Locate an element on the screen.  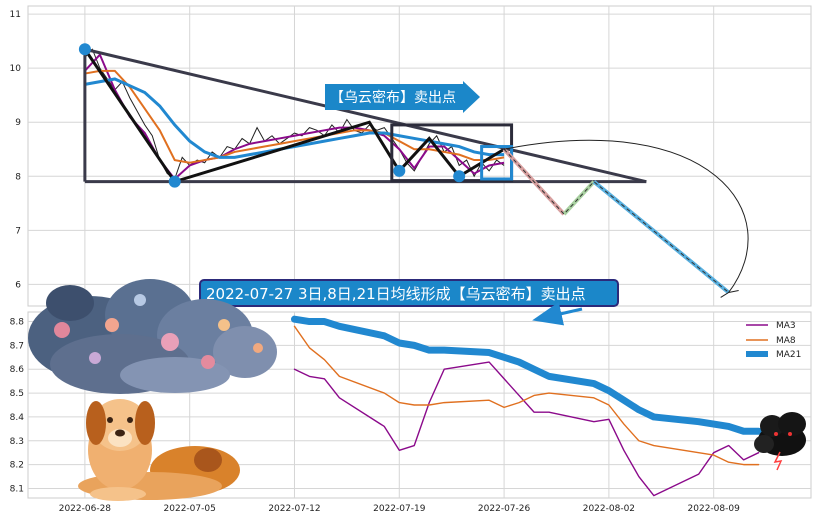
callout-arrow-shape is located at coordinates (402, 97).